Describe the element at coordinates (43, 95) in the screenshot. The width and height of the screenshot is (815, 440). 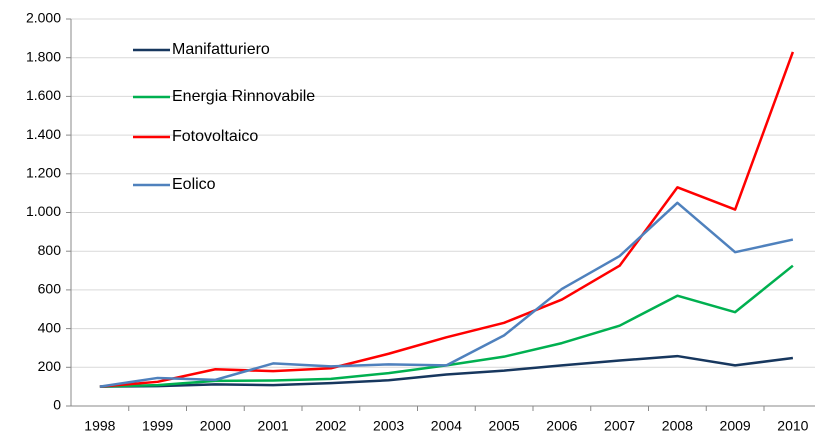
I see `y-tick-label: 1.600` at that location.